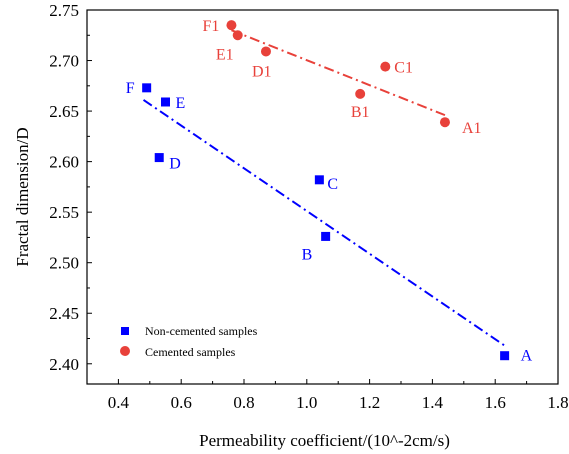  Describe the element at coordinates (211, 26) in the screenshot. I see `point-label-f1: F1` at that location.